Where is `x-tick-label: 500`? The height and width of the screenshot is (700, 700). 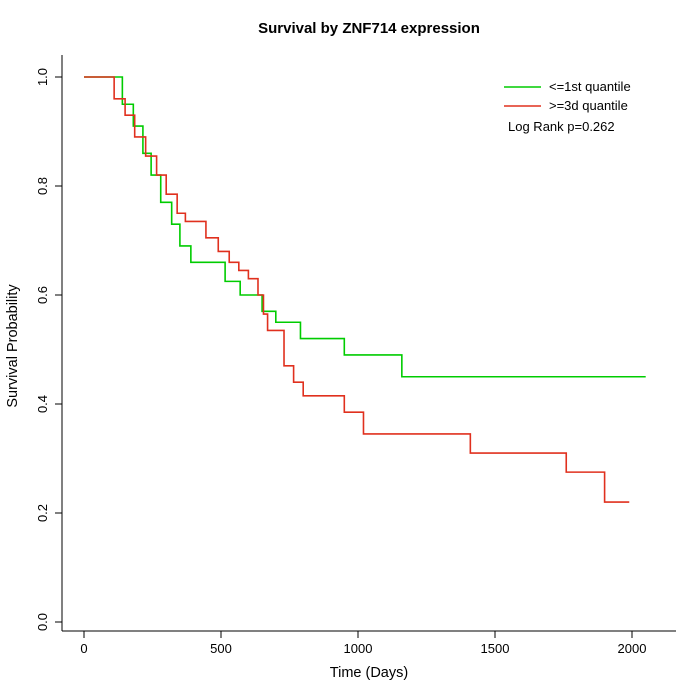 x-tick-label: 500 is located at coordinates (221, 648).